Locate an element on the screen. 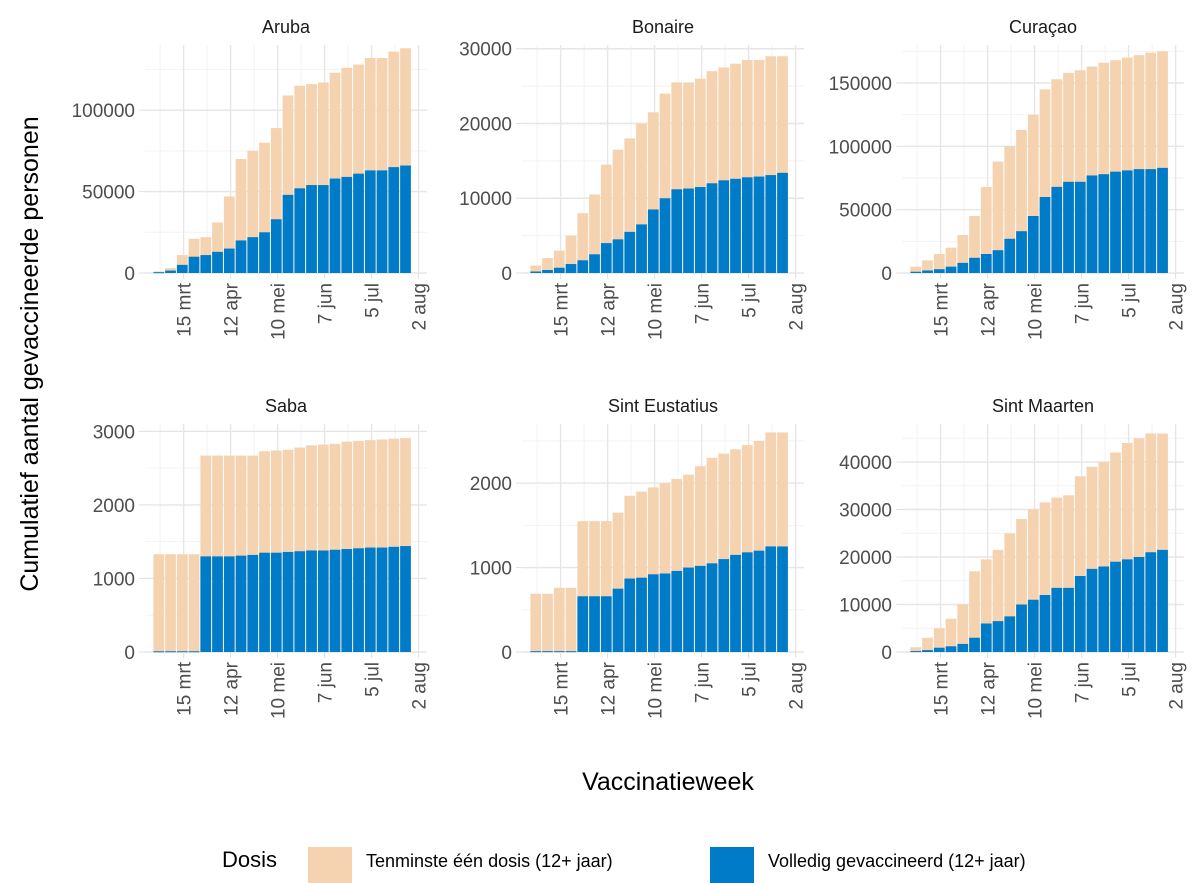  y-tick-label: 30000 is located at coordinates (865, 511).